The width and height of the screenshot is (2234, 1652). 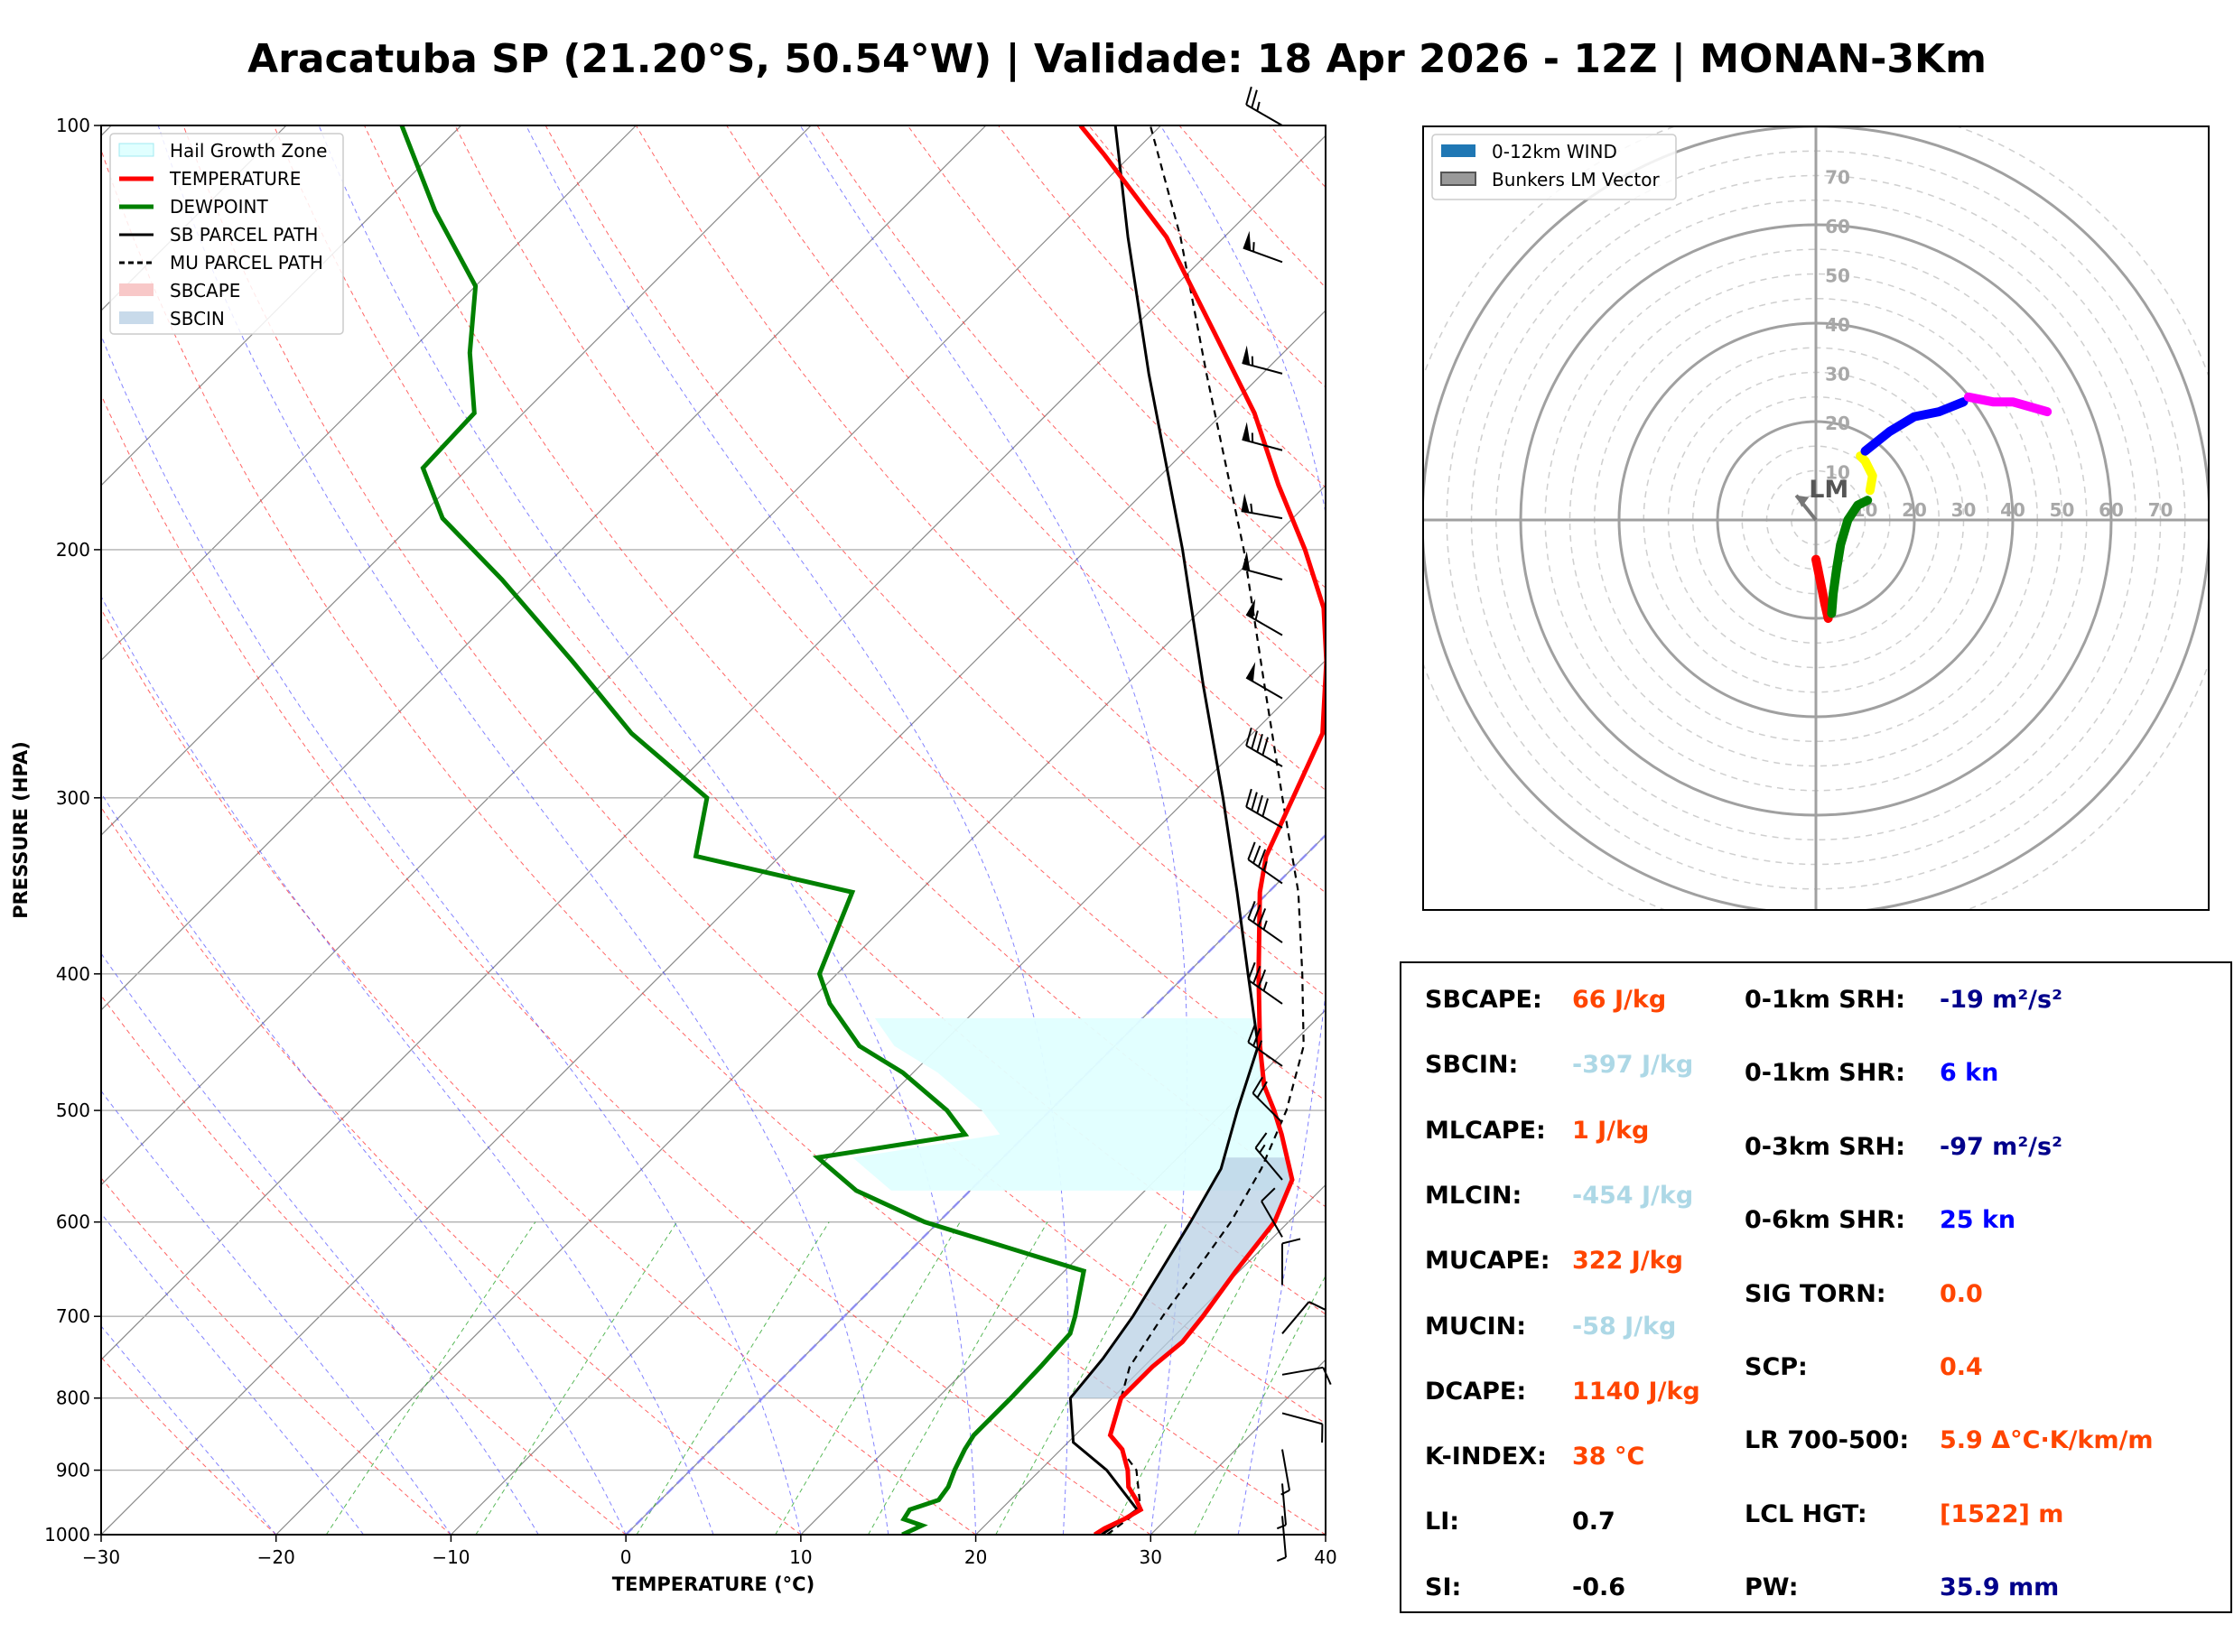 I want to click on legend-label: SBCIN, so click(x=197, y=318).